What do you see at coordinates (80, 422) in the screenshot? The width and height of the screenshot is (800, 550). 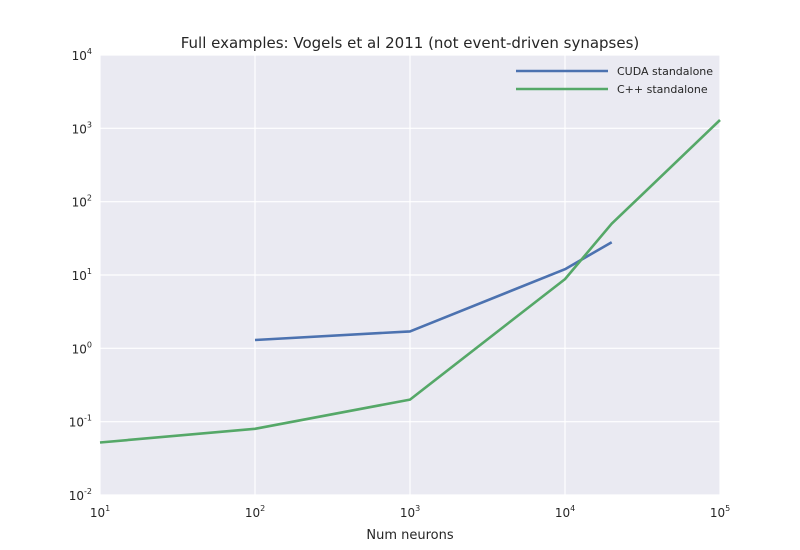 I see `y-tick-label: 10⁻¹` at bounding box center [80, 422].